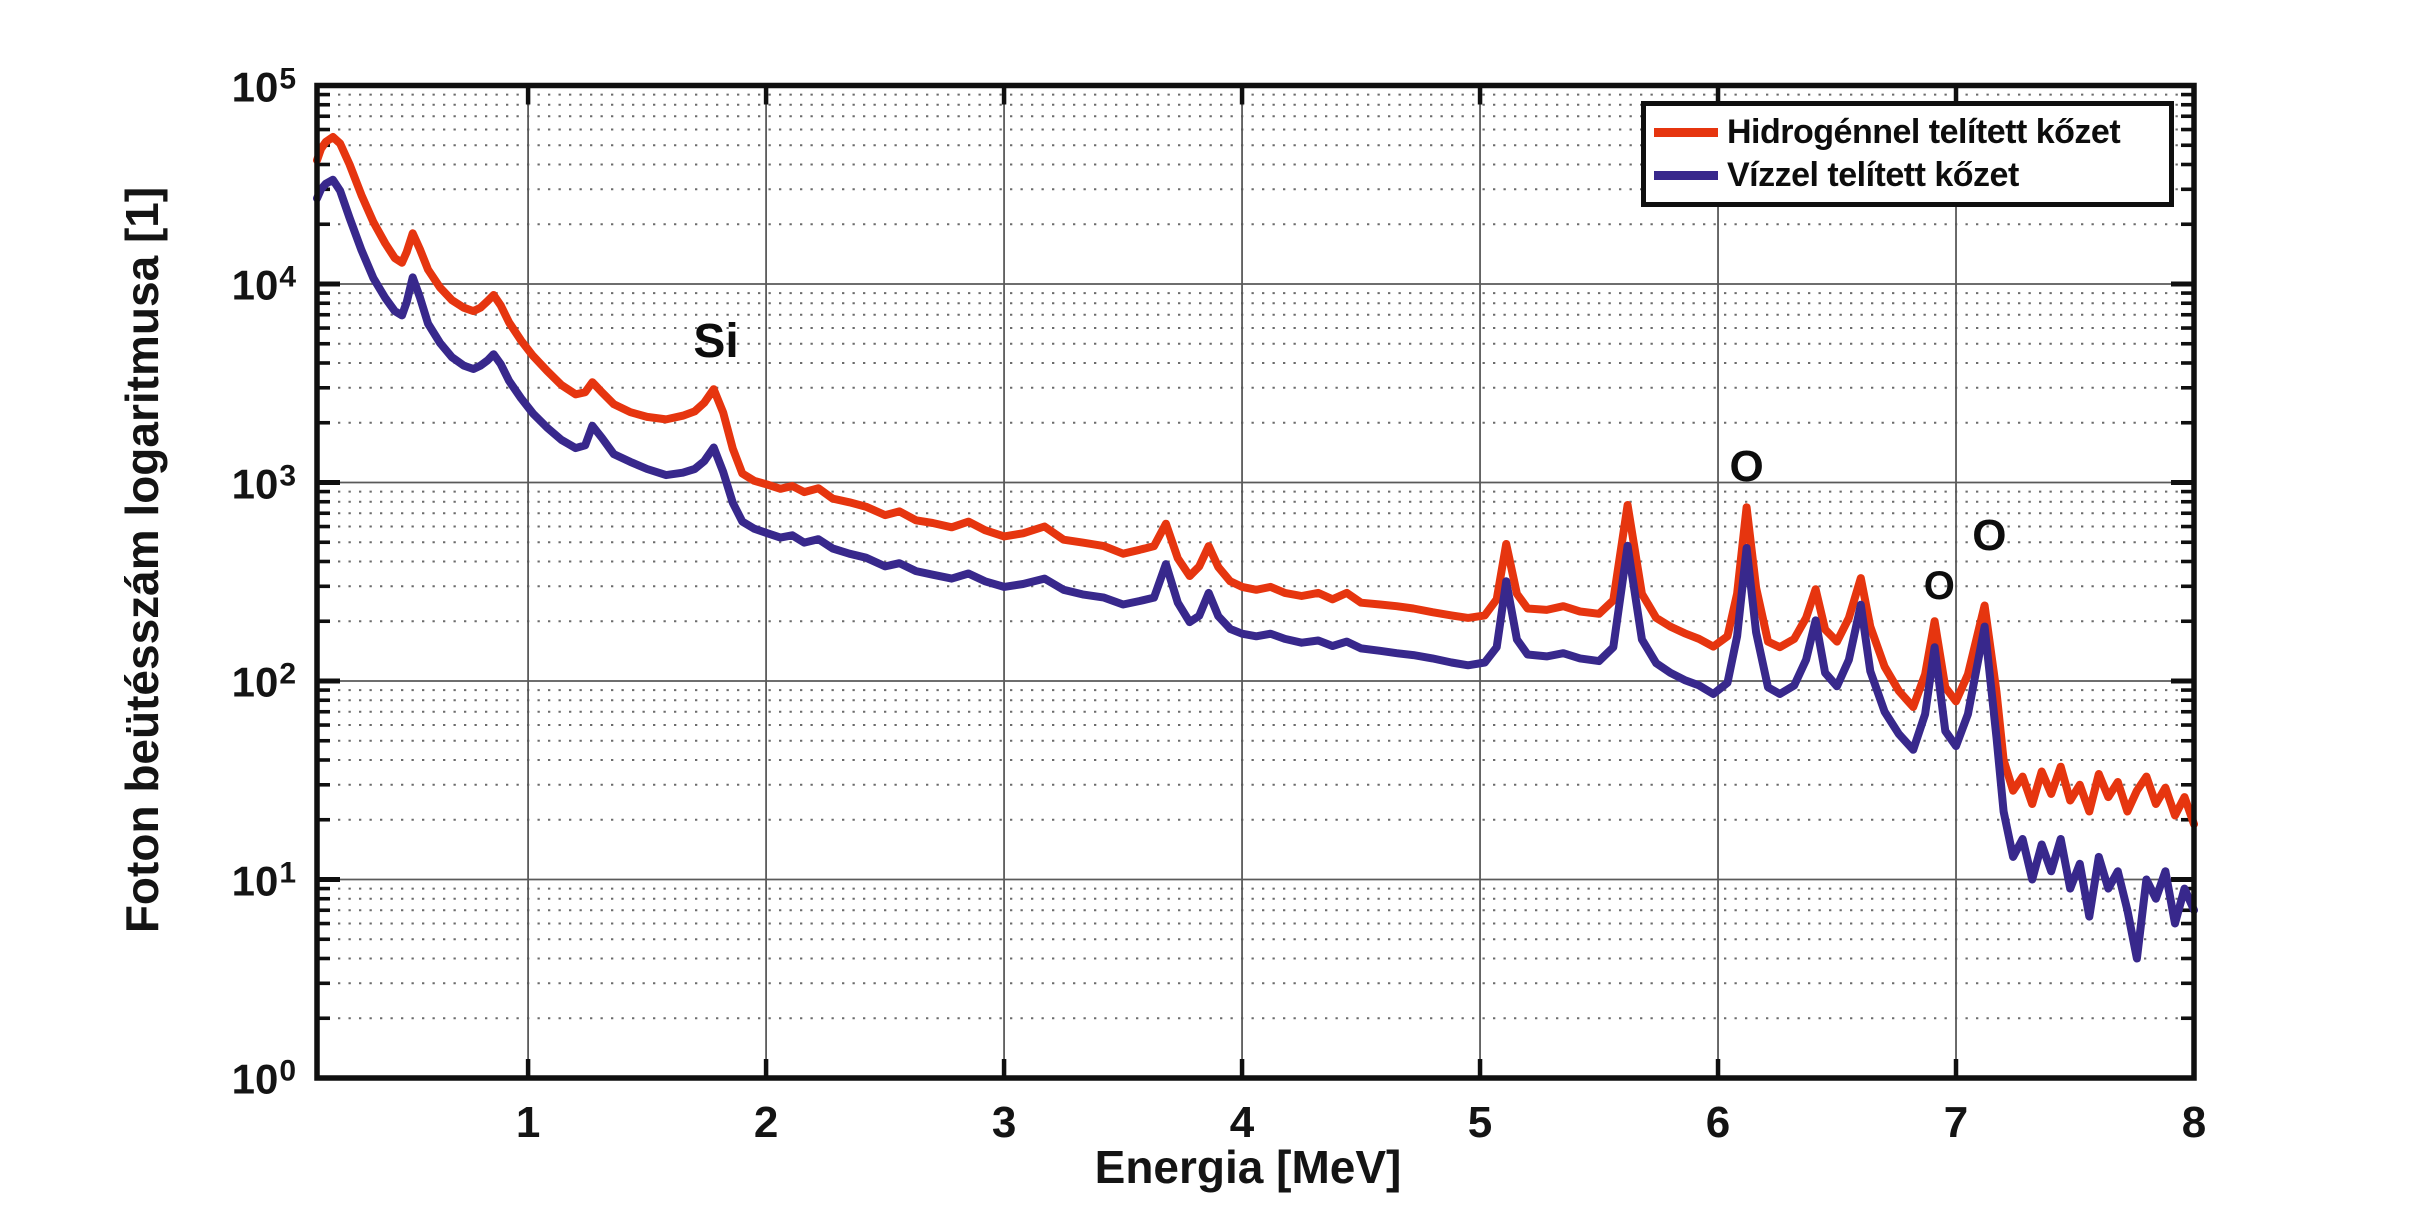 The image size is (2420, 1212). What do you see at coordinates (263, 86) in the screenshot?
I see `y-tick-label: 10⁵` at bounding box center [263, 86].